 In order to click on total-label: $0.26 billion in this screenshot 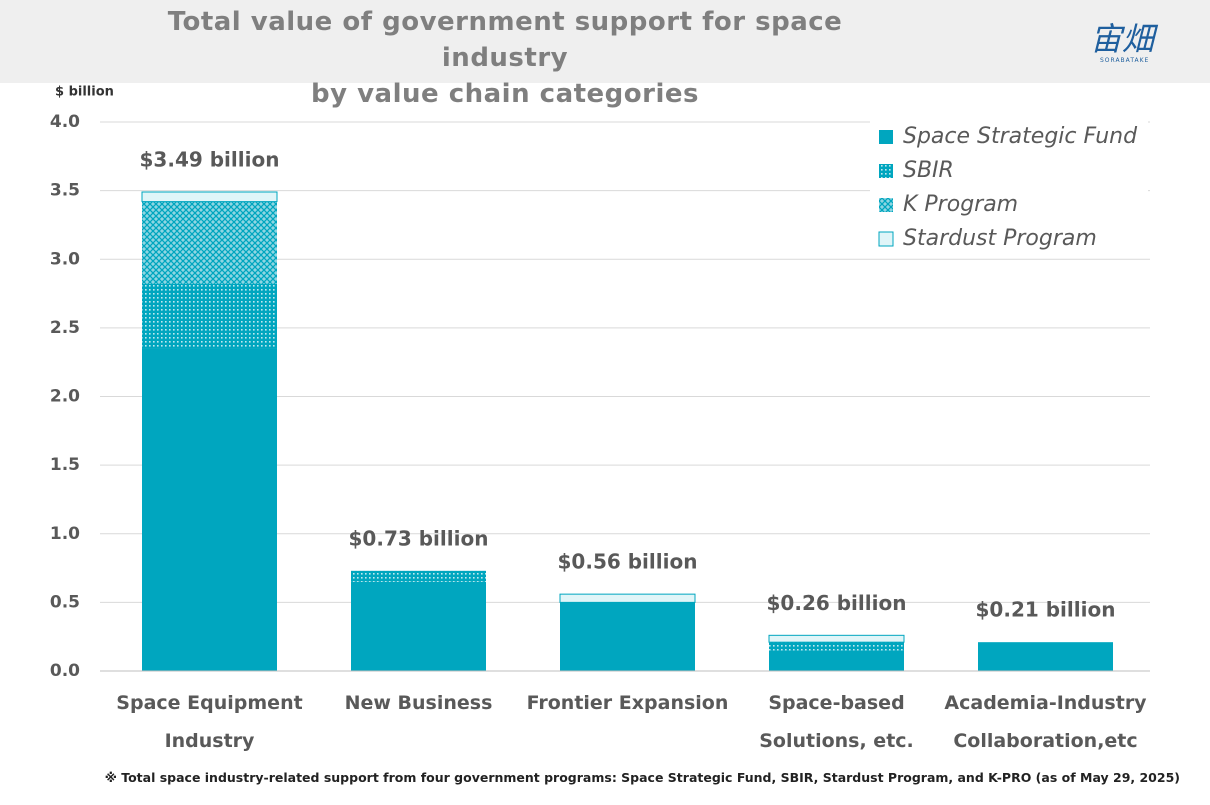, I will do `click(837, 603)`.